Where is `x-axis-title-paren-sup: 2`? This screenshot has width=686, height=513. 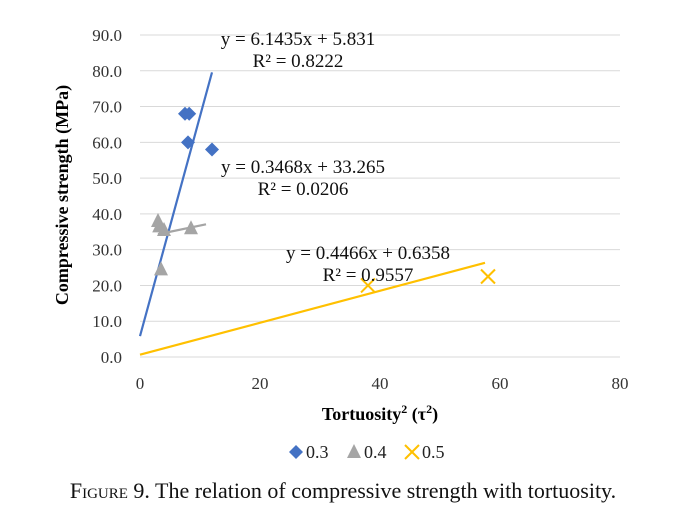 x-axis-title-paren-sup: 2 is located at coordinates (429, 409).